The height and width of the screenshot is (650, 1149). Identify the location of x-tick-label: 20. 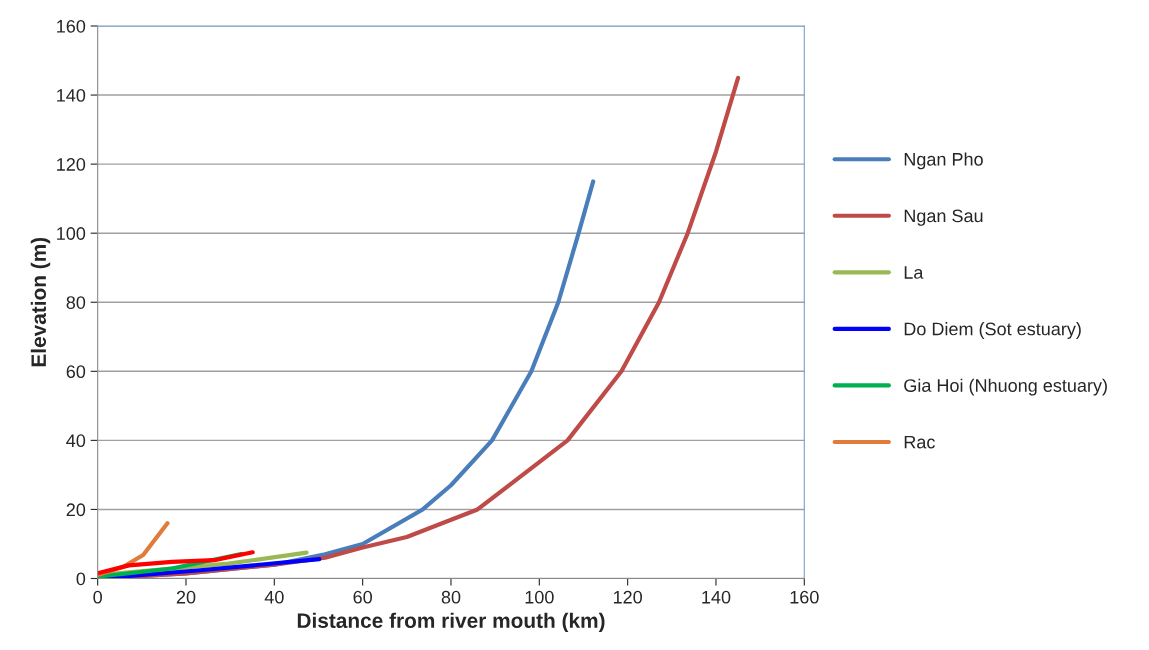
(186, 597).